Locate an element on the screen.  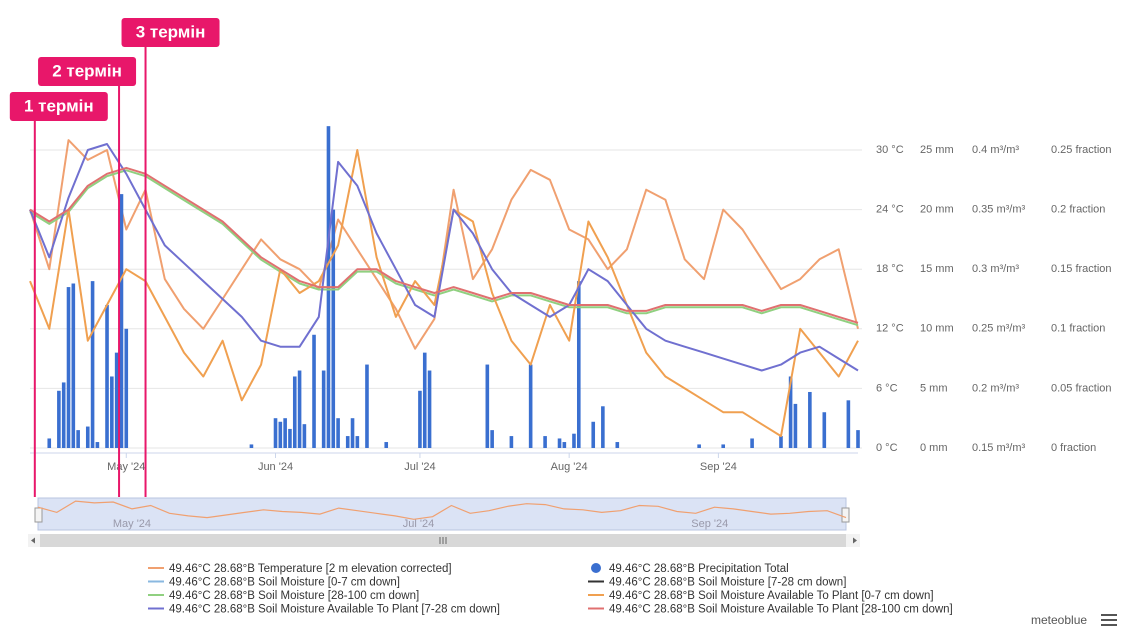
y-tick-label: 0.15 m³/m³ is located at coordinates (999, 448).